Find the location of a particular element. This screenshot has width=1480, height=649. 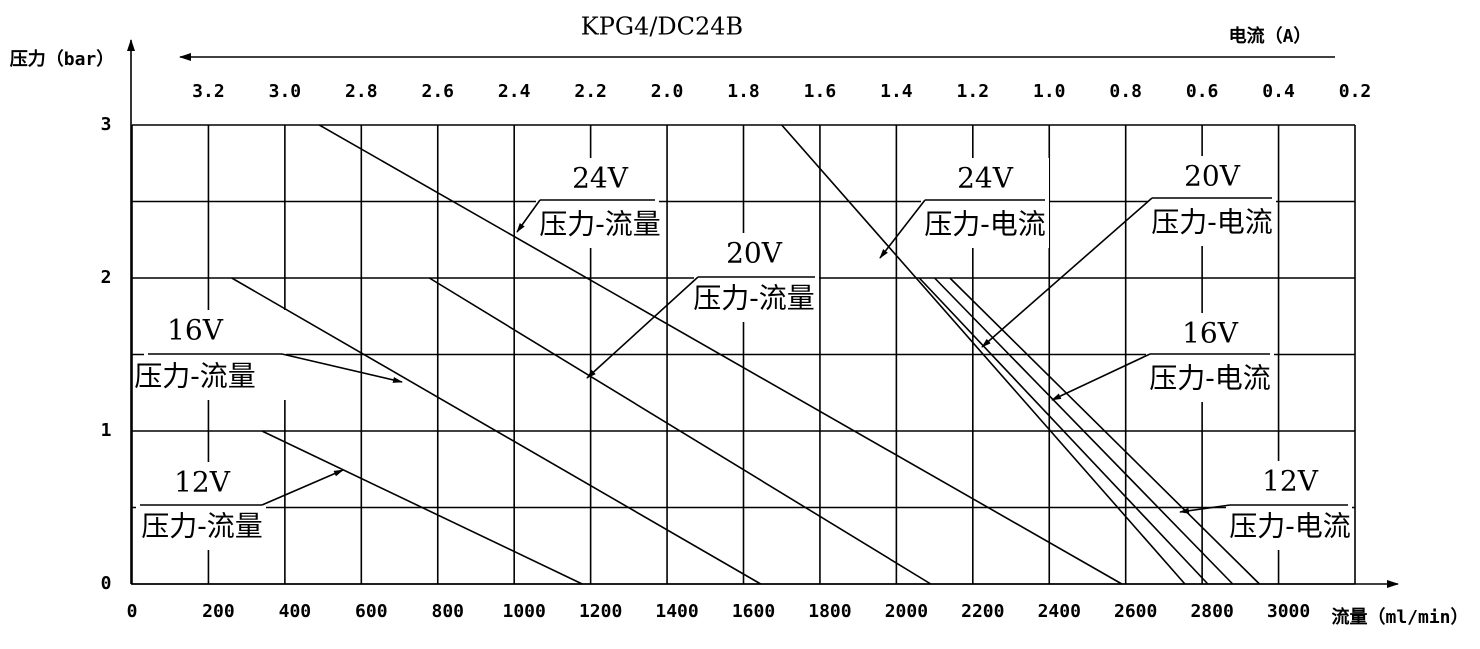

x-tick-label: 2600 is located at coordinates (1135, 611).